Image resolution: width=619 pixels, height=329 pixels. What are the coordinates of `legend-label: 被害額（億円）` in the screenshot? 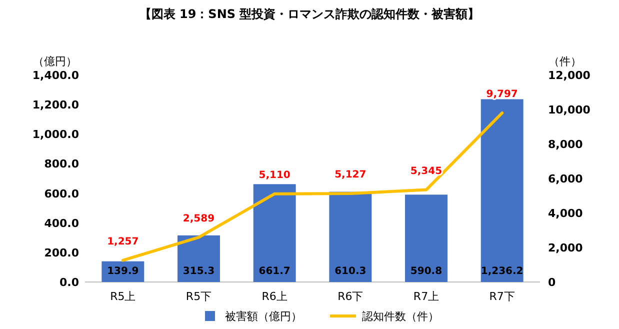 It's located at (263, 316).